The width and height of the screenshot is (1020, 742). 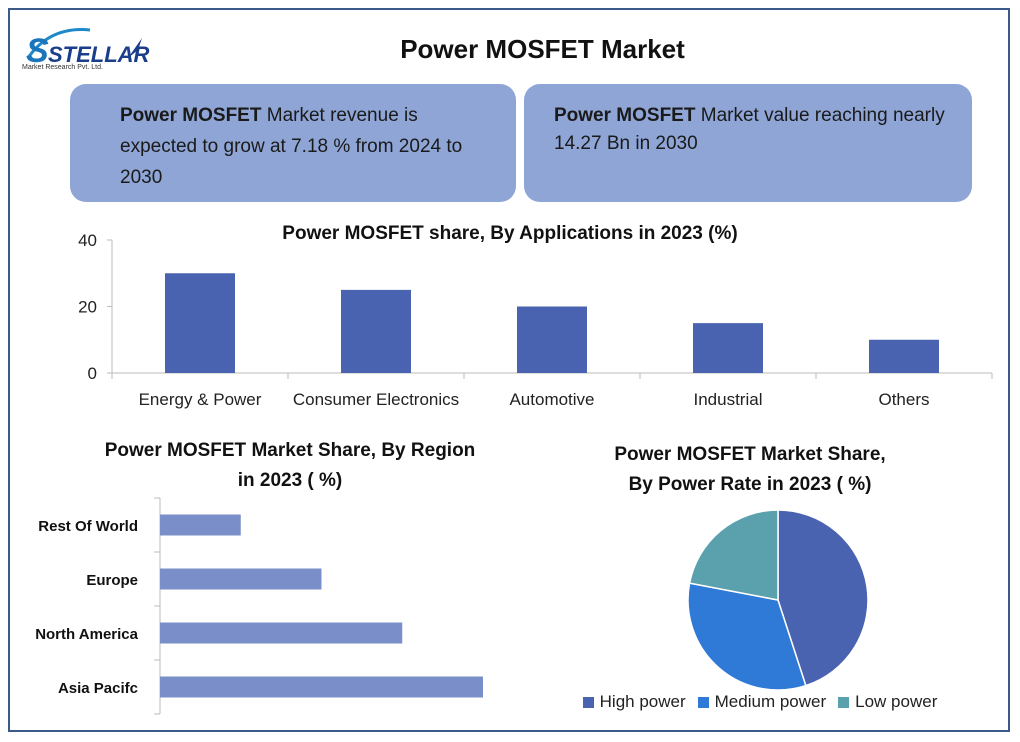 I want to click on category-label: Consumer Electronics, so click(x=376, y=399).